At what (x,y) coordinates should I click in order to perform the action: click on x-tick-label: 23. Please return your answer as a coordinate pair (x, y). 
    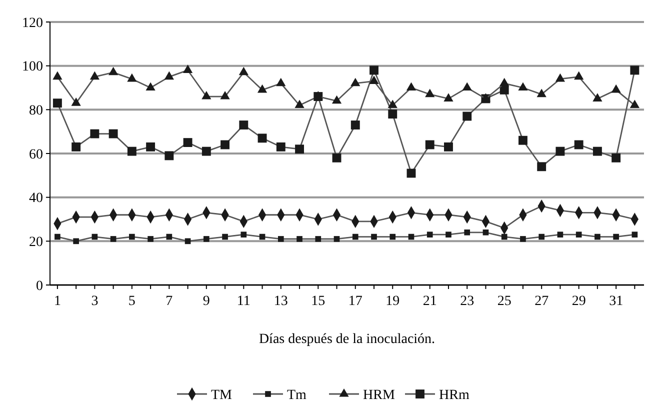
    Looking at the image, I should click on (467, 301).